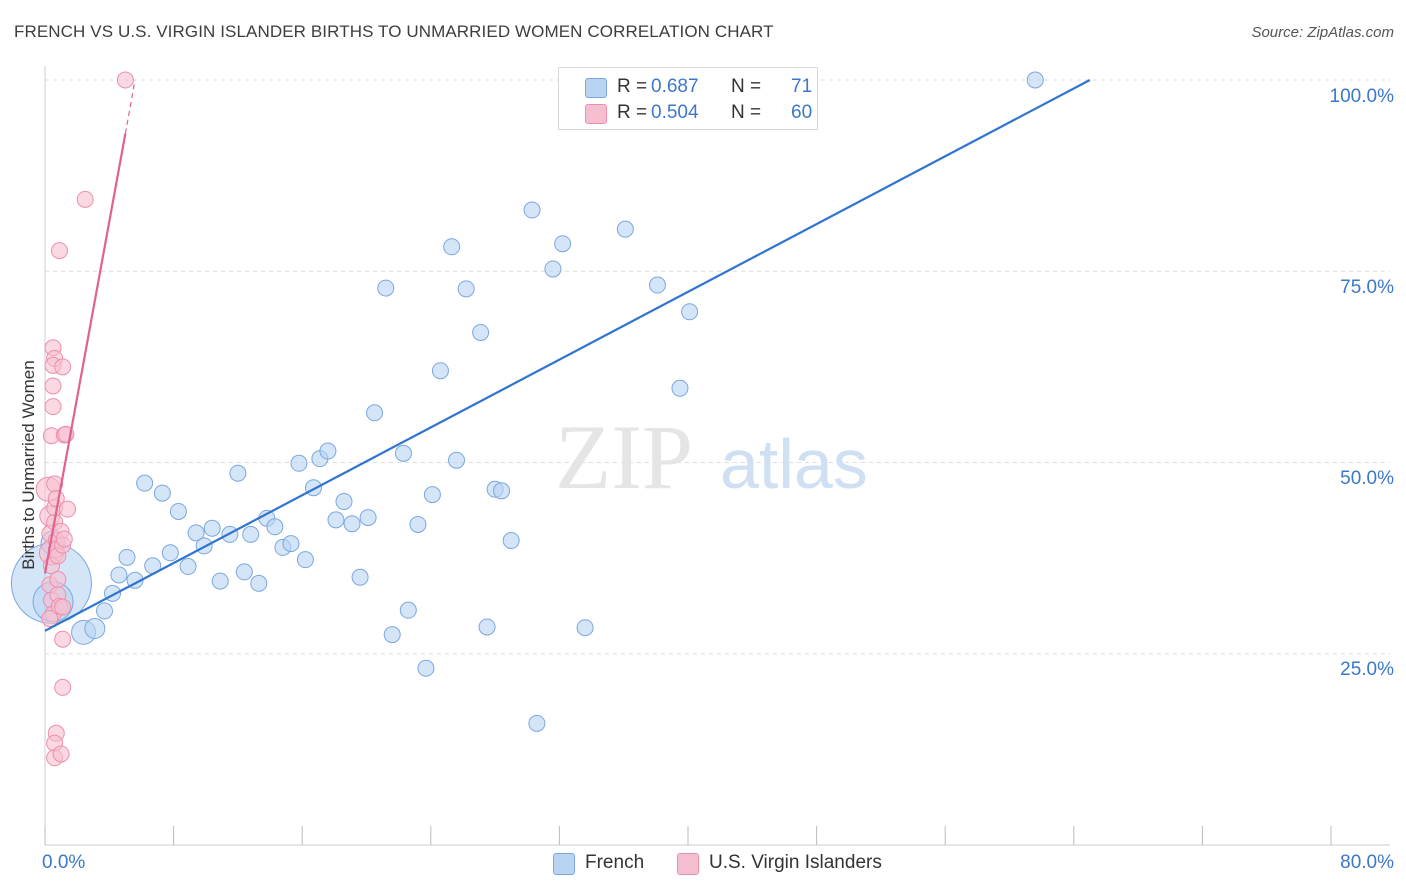  I want to click on usvi-legend-label: U.S. Virgin Islanders, so click(795, 862).